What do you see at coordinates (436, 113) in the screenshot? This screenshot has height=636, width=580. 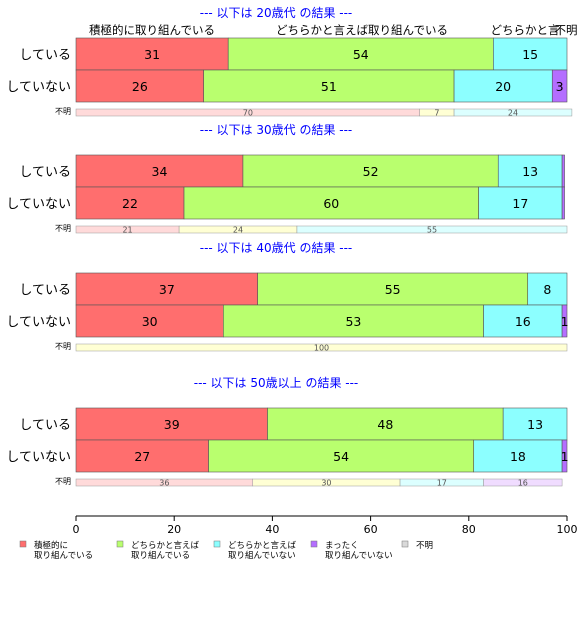 I see `unknown-label: 7` at bounding box center [436, 113].